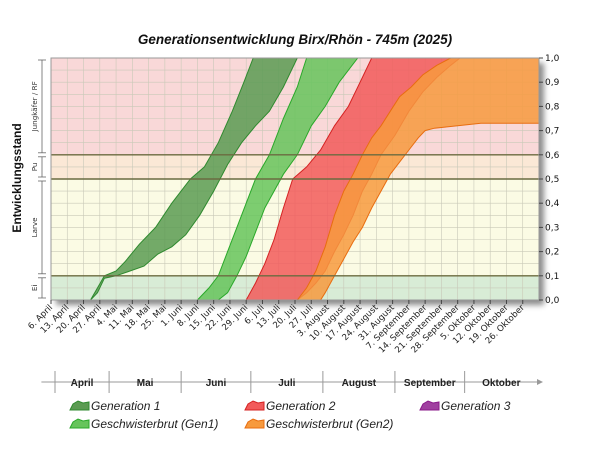 The image size is (600, 450). What do you see at coordinates (34, 227) in the screenshot?
I see `stage-label-1: Larve` at bounding box center [34, 227].